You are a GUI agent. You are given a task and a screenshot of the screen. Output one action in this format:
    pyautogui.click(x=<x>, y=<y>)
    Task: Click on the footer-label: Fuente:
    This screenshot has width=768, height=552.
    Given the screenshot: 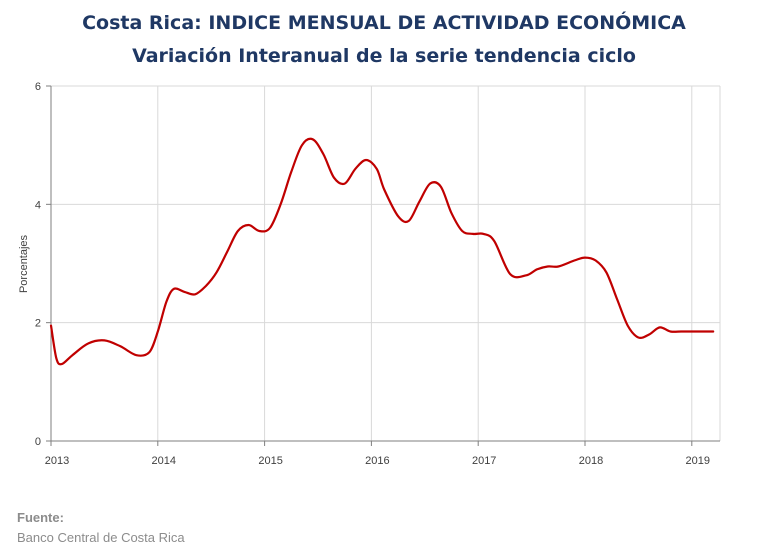 What is the action you would take?
    pyautogui.click(x=40, y=517)
    